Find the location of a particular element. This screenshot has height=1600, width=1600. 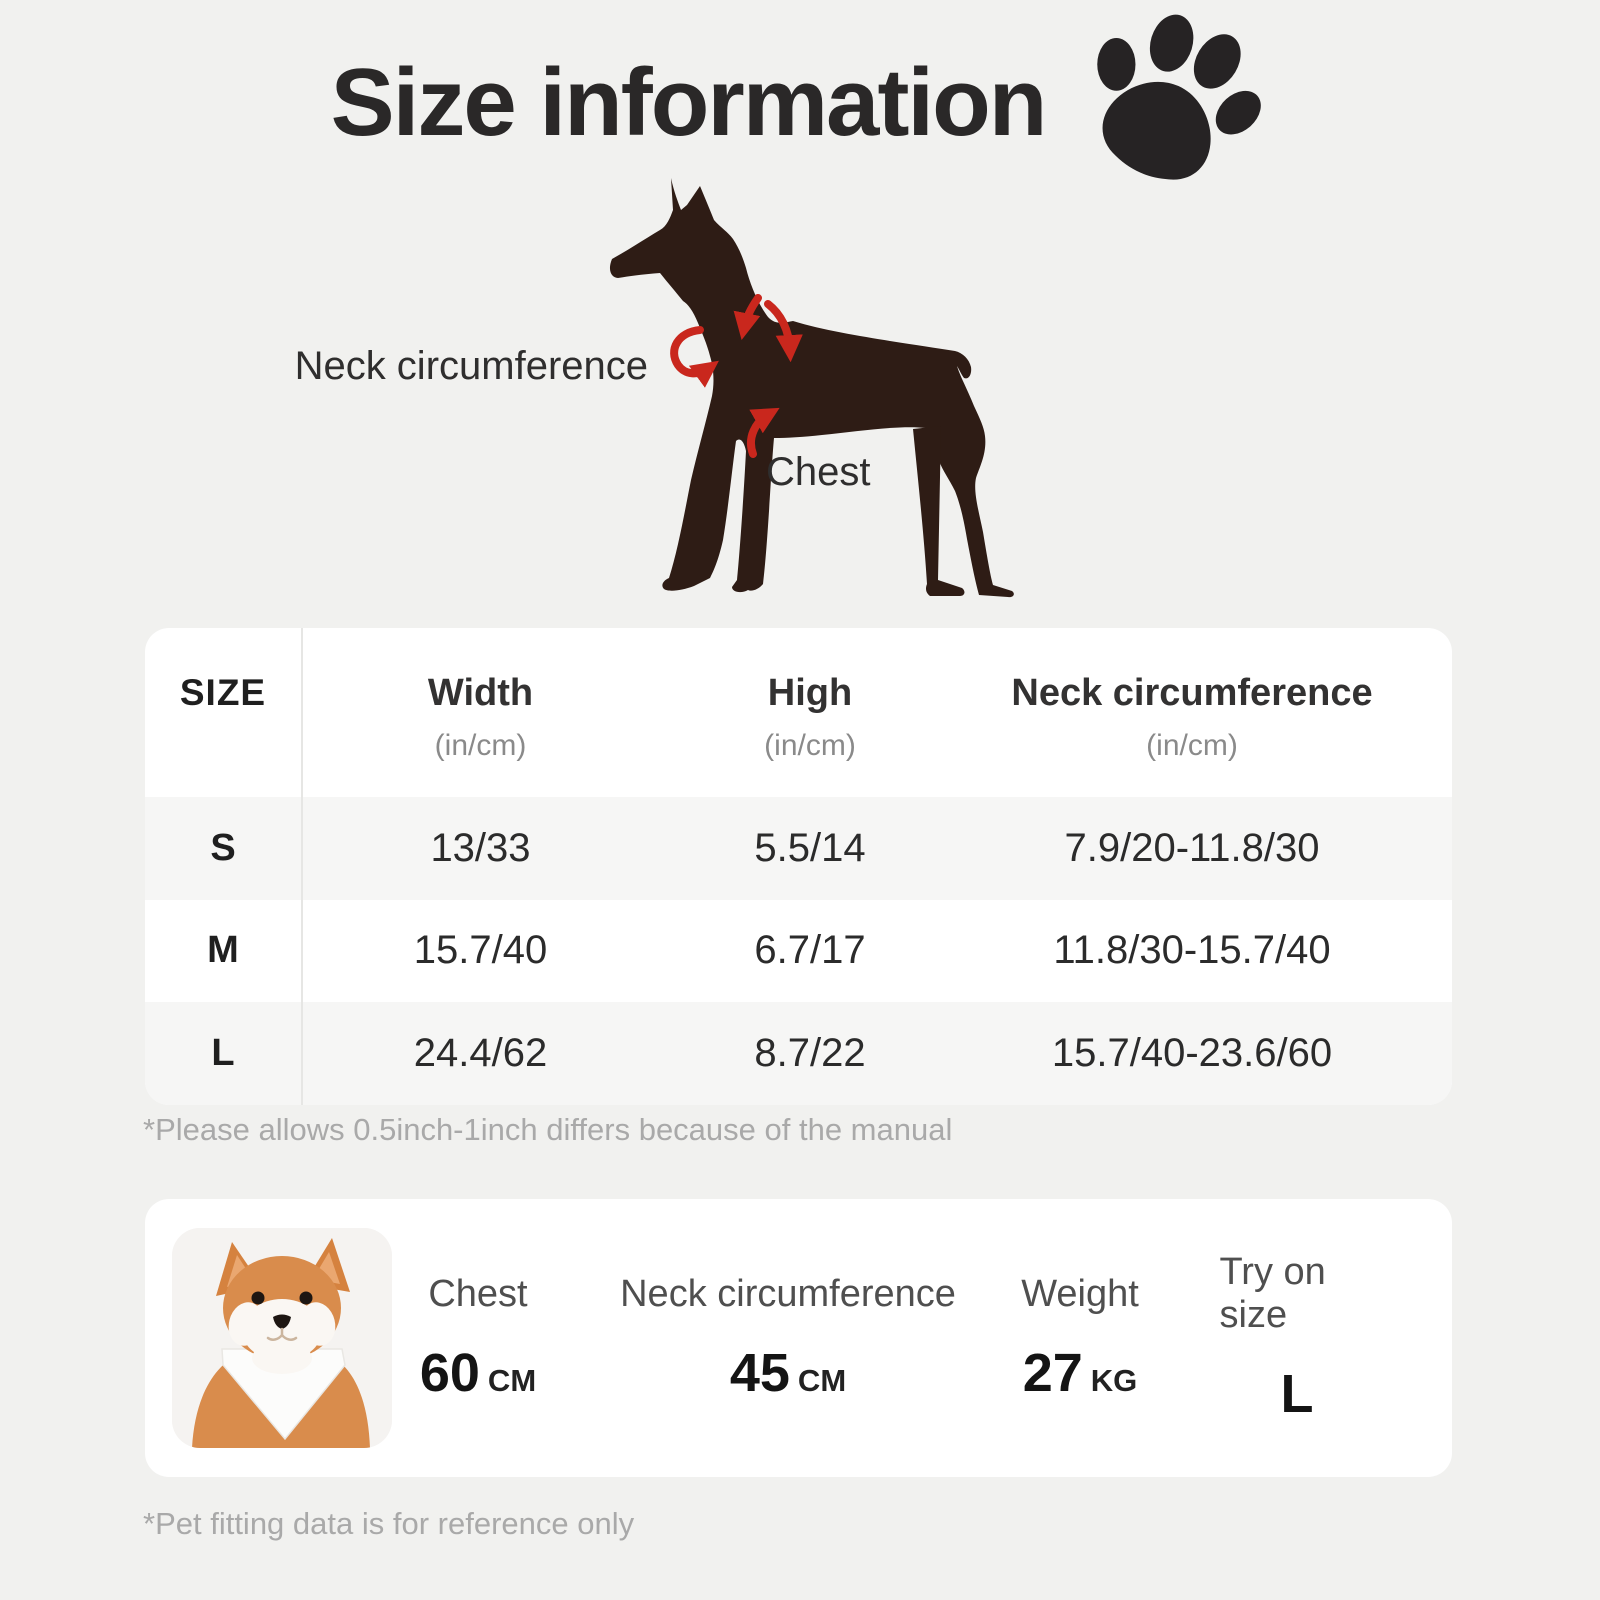

fitting-stat-value: 27 KG is located at coordinates (1080, 1372).